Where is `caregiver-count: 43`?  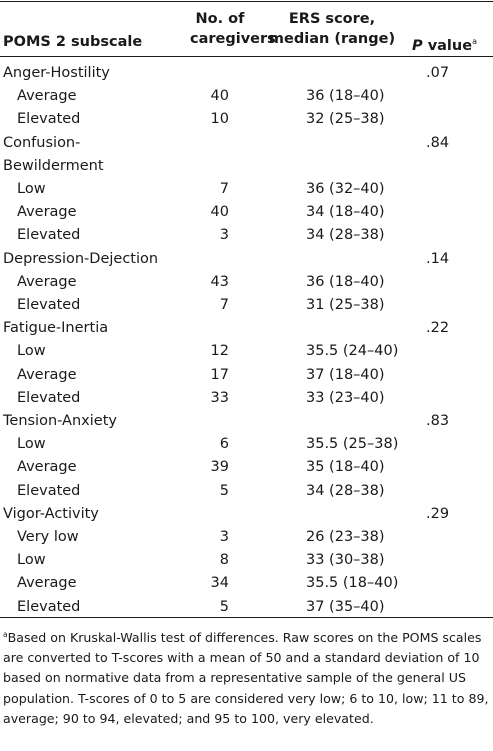
caregiver-count: 43 is located at coordinates (219, 281).